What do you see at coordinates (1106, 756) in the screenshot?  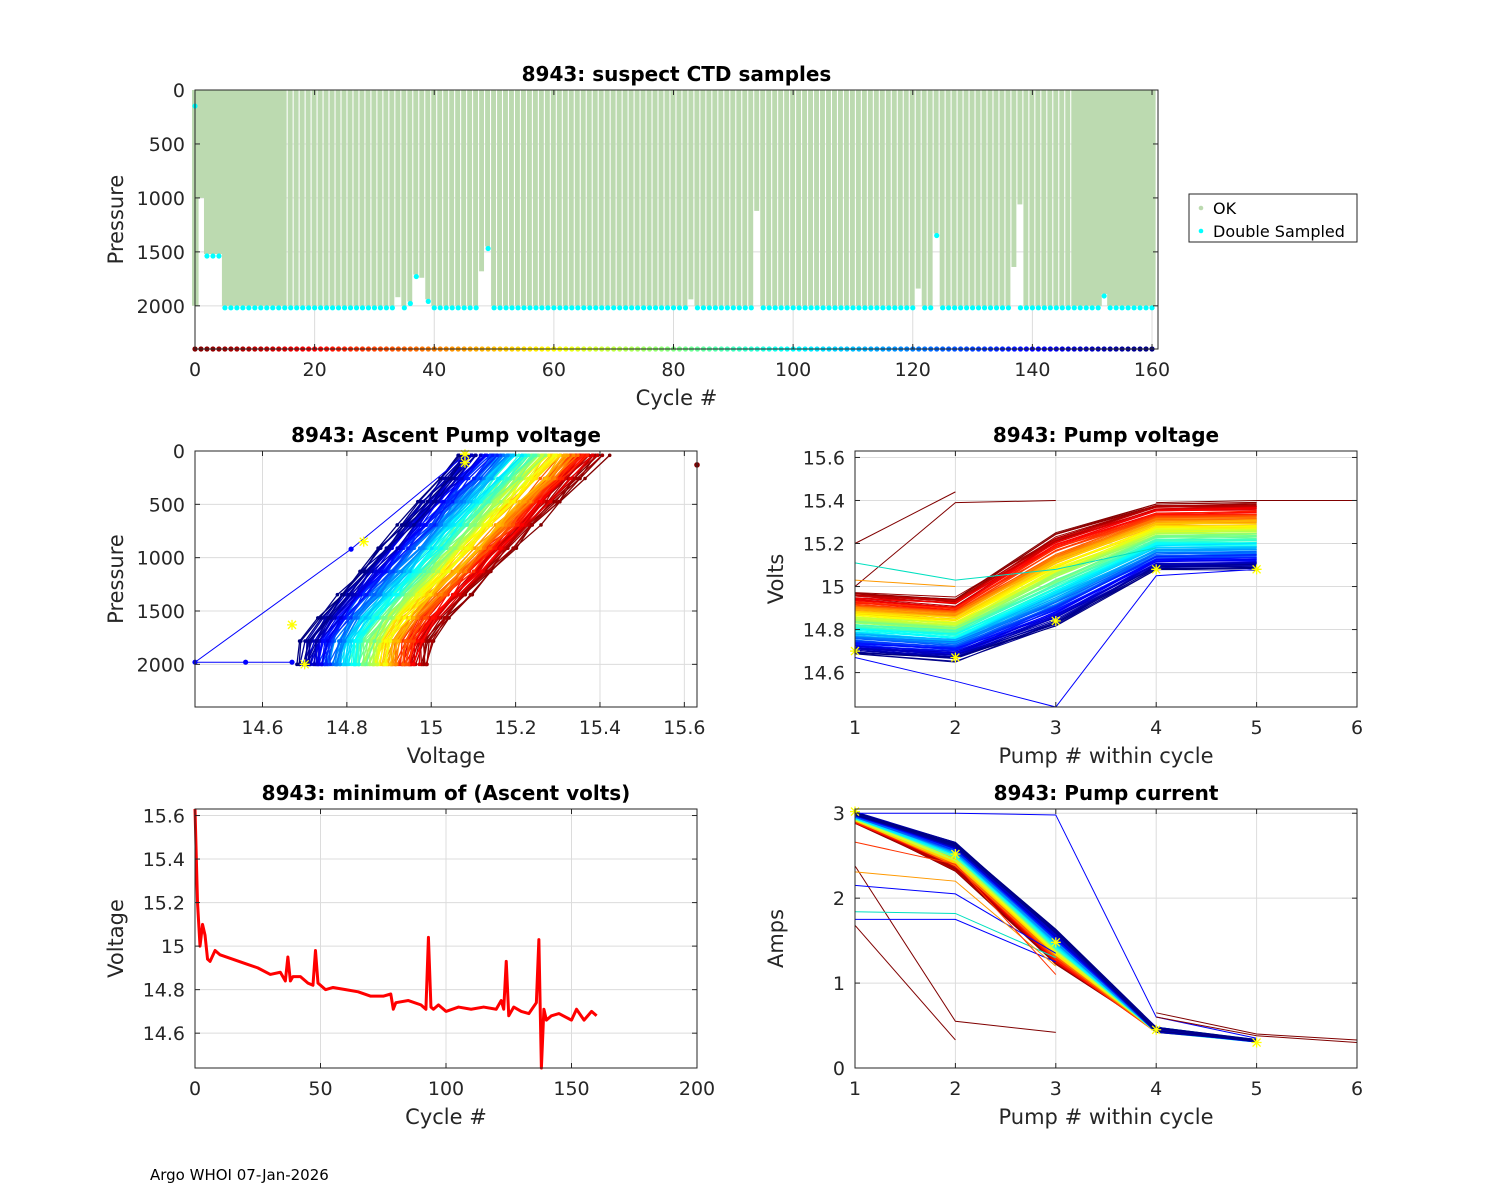 I see `x-axis-label: Pump # within cycle` at bounding box center [1106, 756].